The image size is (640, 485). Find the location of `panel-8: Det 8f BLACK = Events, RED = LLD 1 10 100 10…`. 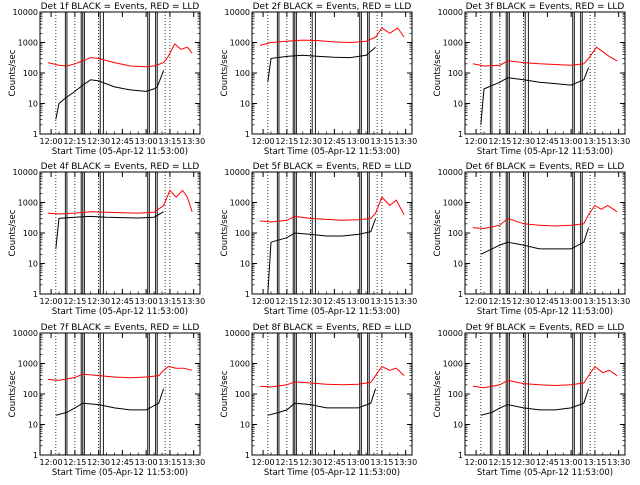

panel-8: Det 8f BLACK = Events, RED = LLD 1 10 100 10… is located at coordinates (318, 400).